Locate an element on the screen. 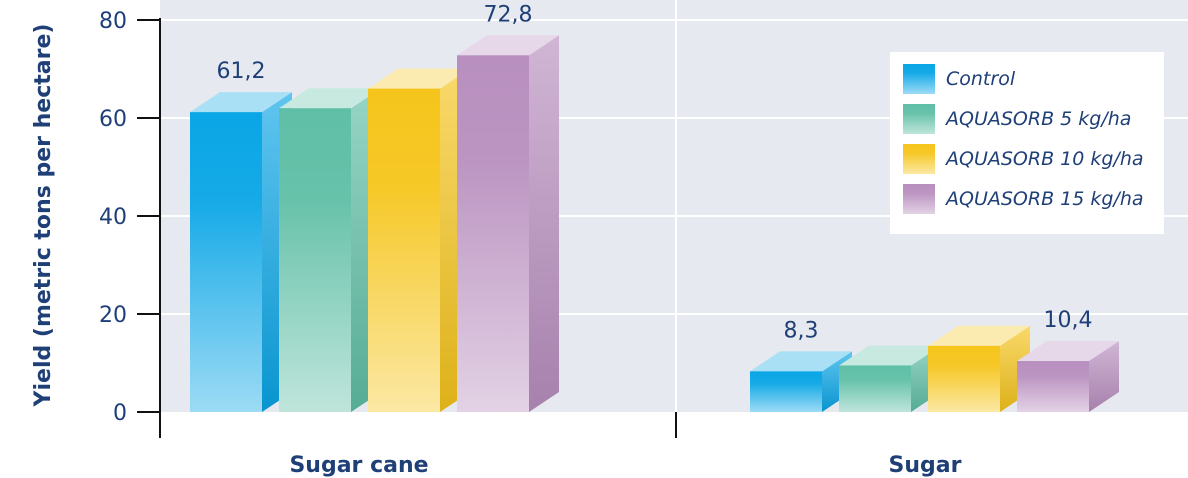 The height and width of the screenshot is (478, 1188). y-tick-label: 0 is located at coordinates (120, 413).